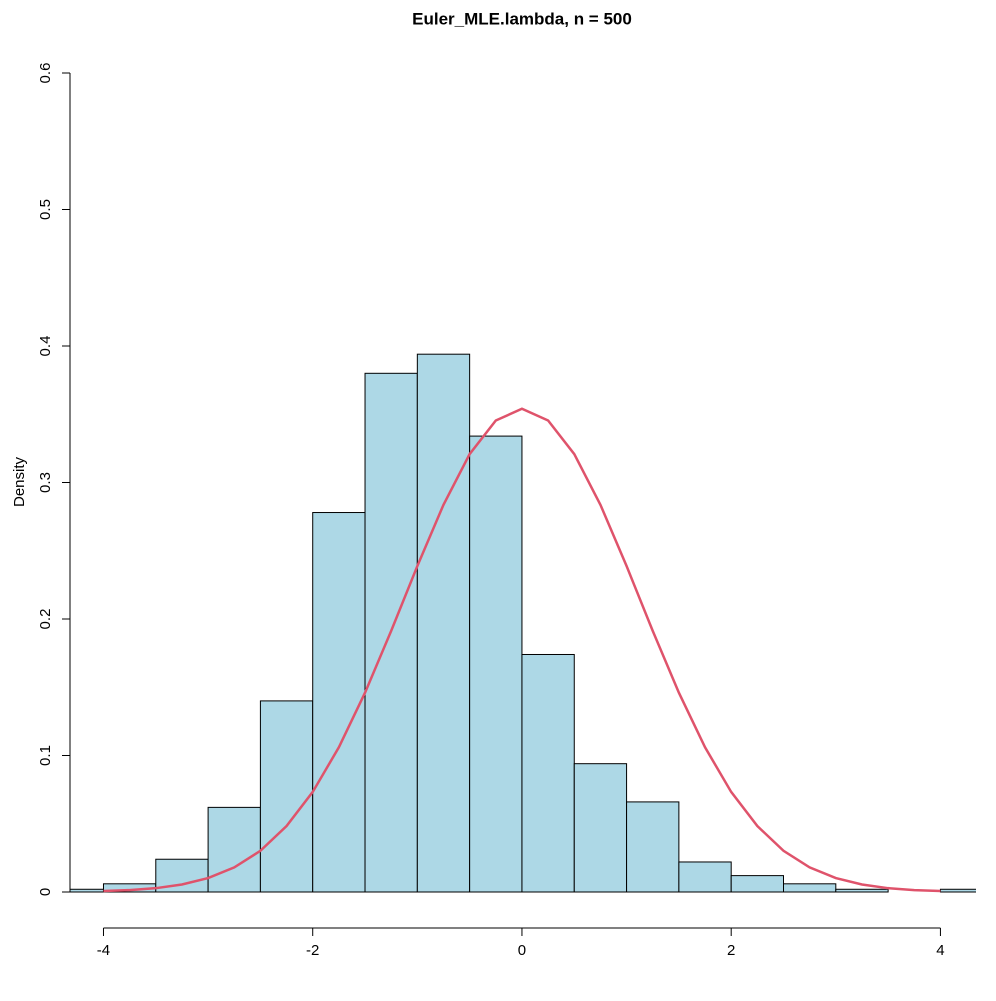 This screenshot has width=996, height=1001. What do you see at coordinates (45, 755) in the screenshot?
I see `y-tick-label: 0.1` at bounding box center [45, 755].